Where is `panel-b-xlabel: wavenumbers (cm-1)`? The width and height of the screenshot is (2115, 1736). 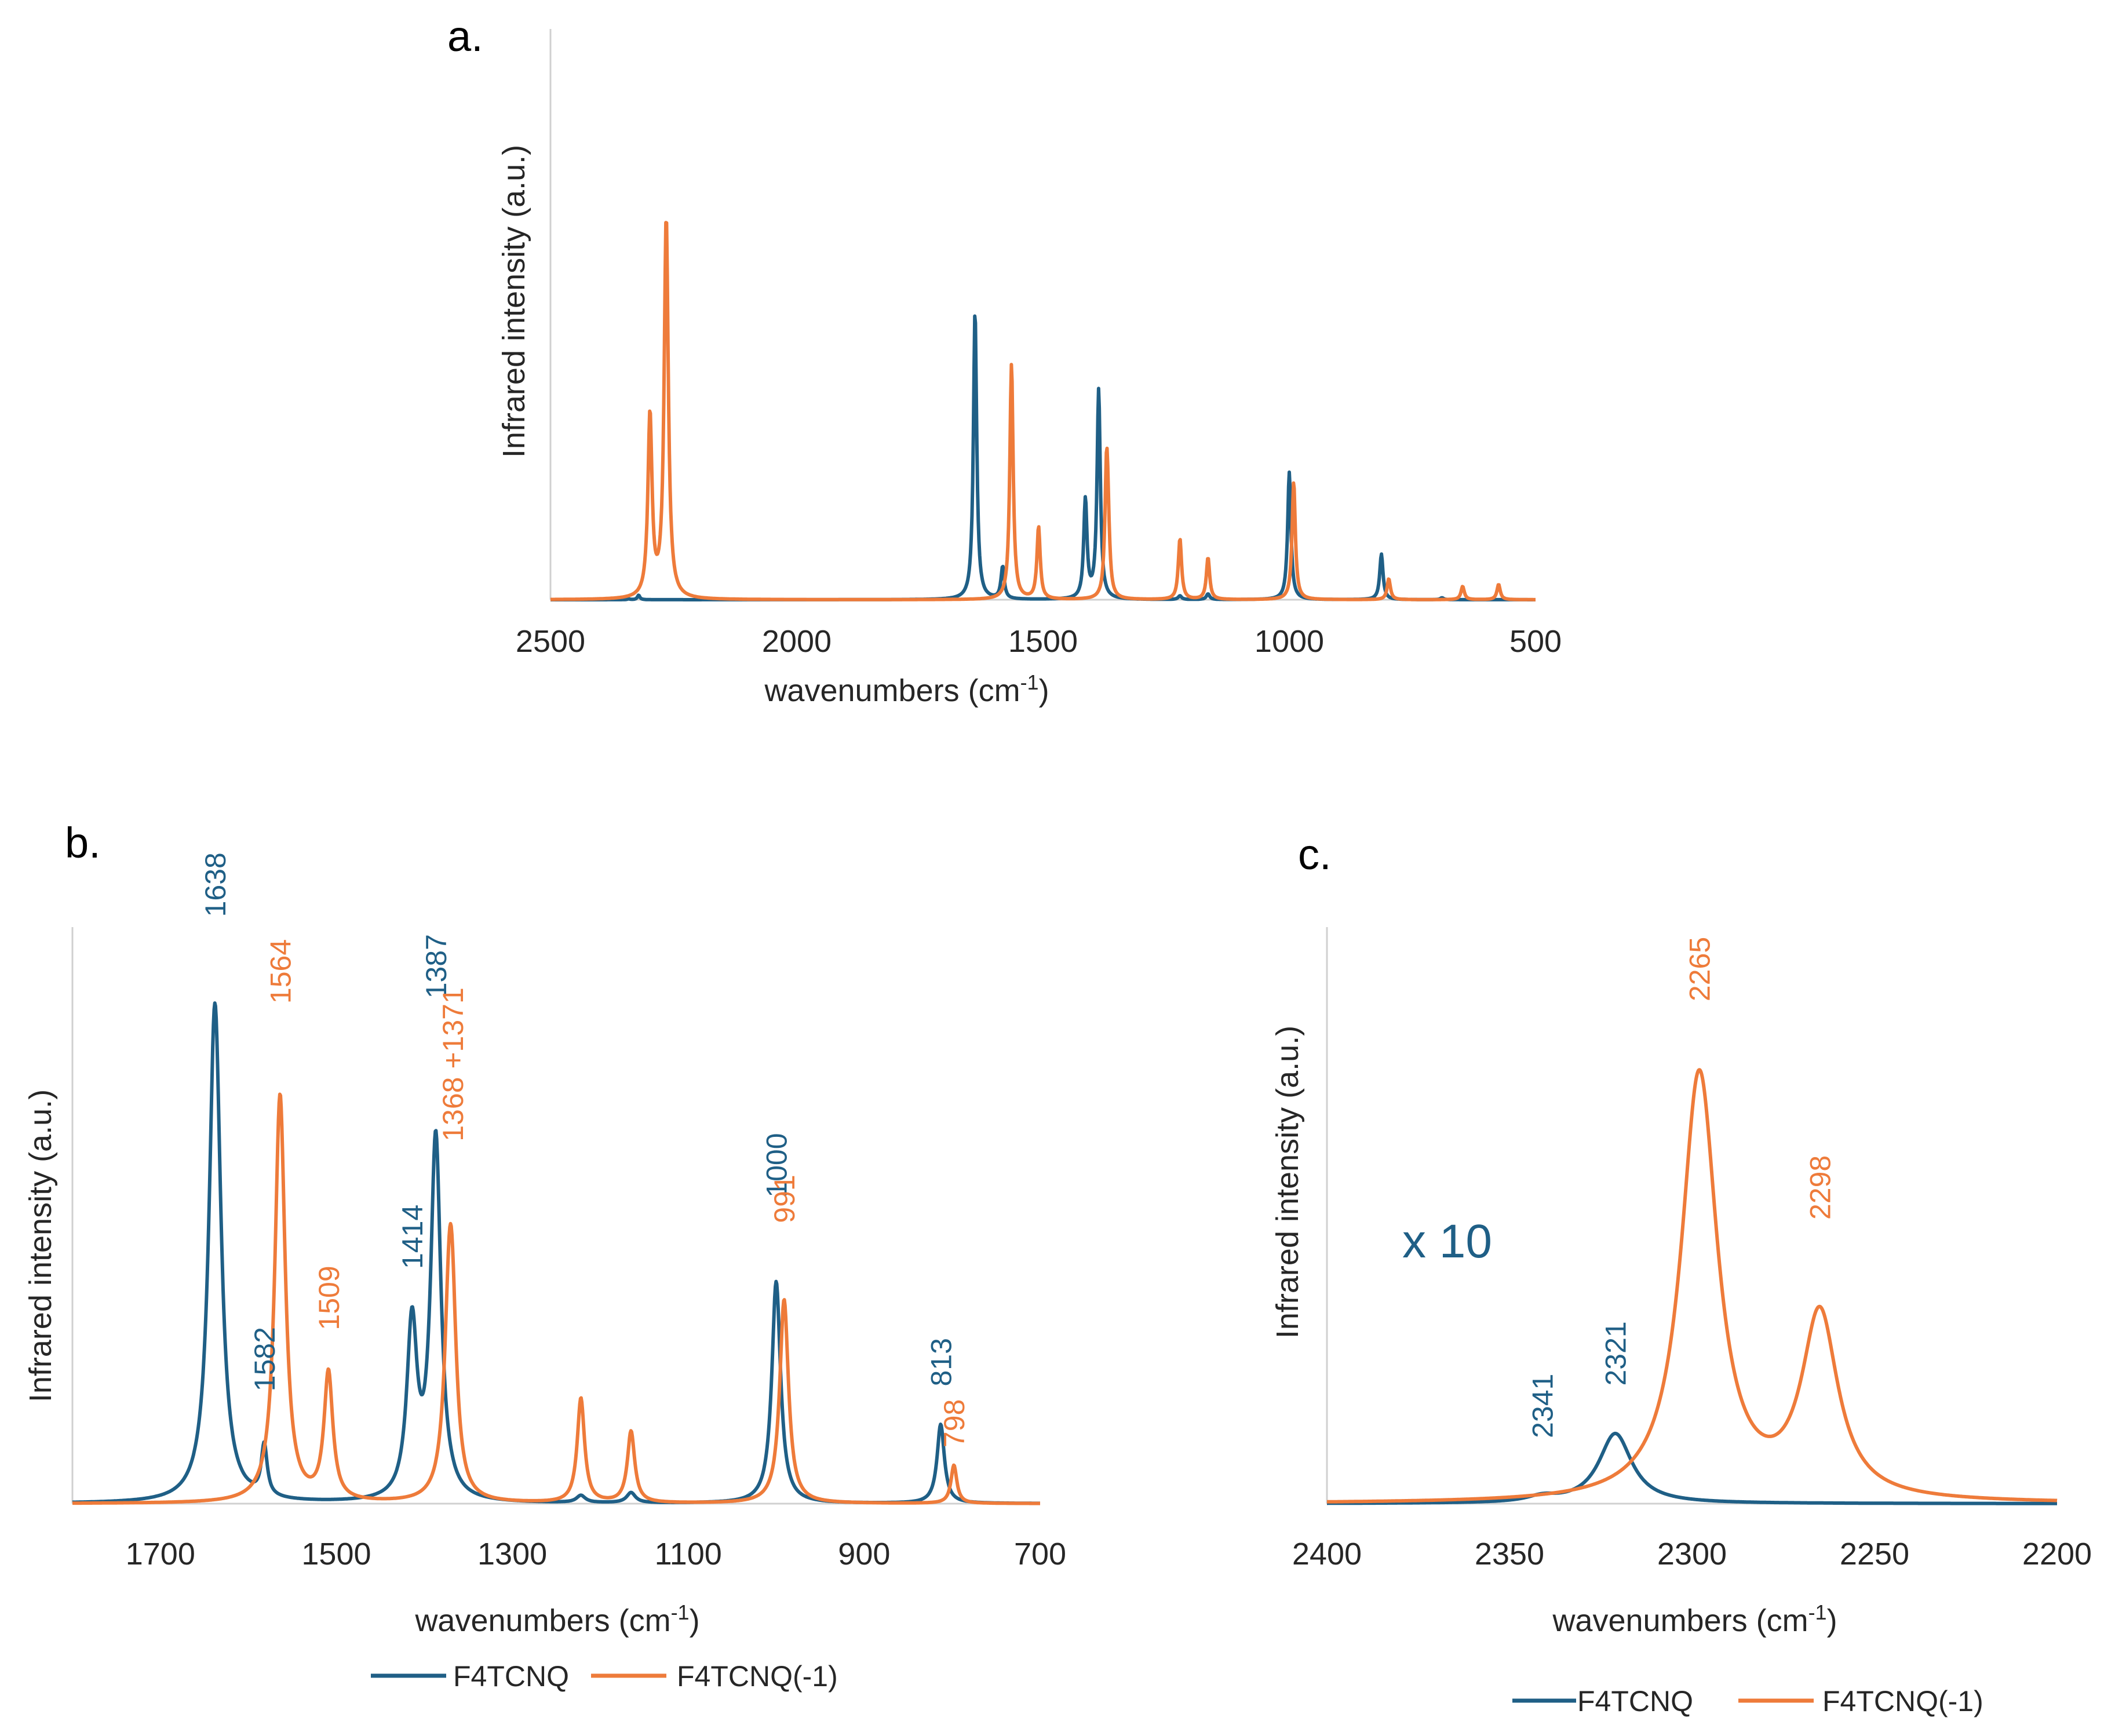 panel-b-xlabel: wavenumbers (cm-1) is located at coordinates (556, 1619).